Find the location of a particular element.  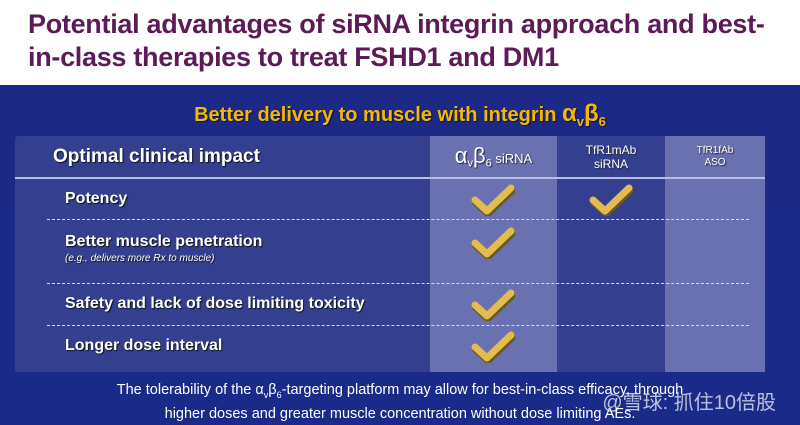

column-tfr1mab is located at coordinates (611, 254).